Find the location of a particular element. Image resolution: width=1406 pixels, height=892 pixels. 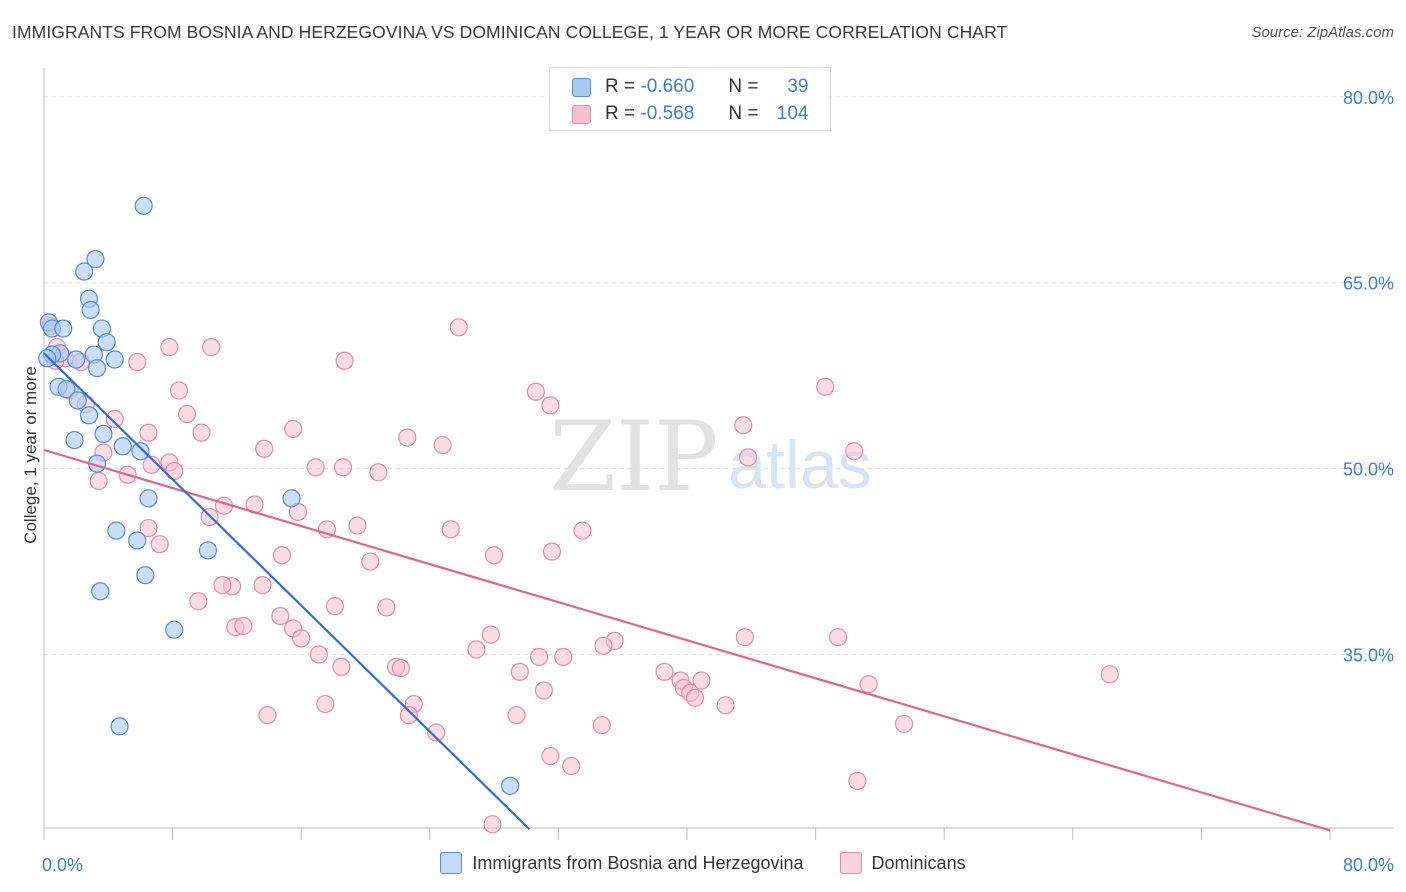

source-label: Source: ZipAtlas.com is located at coordinates (1322, 32).